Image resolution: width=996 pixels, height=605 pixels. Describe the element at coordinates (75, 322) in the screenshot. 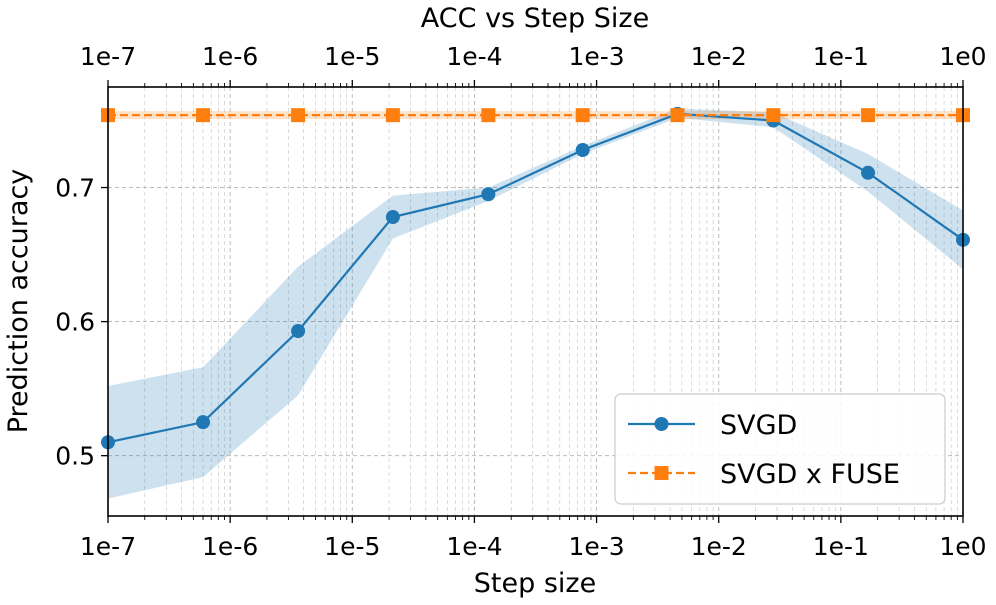

I see `y-tick-label: 0.6` at that location.